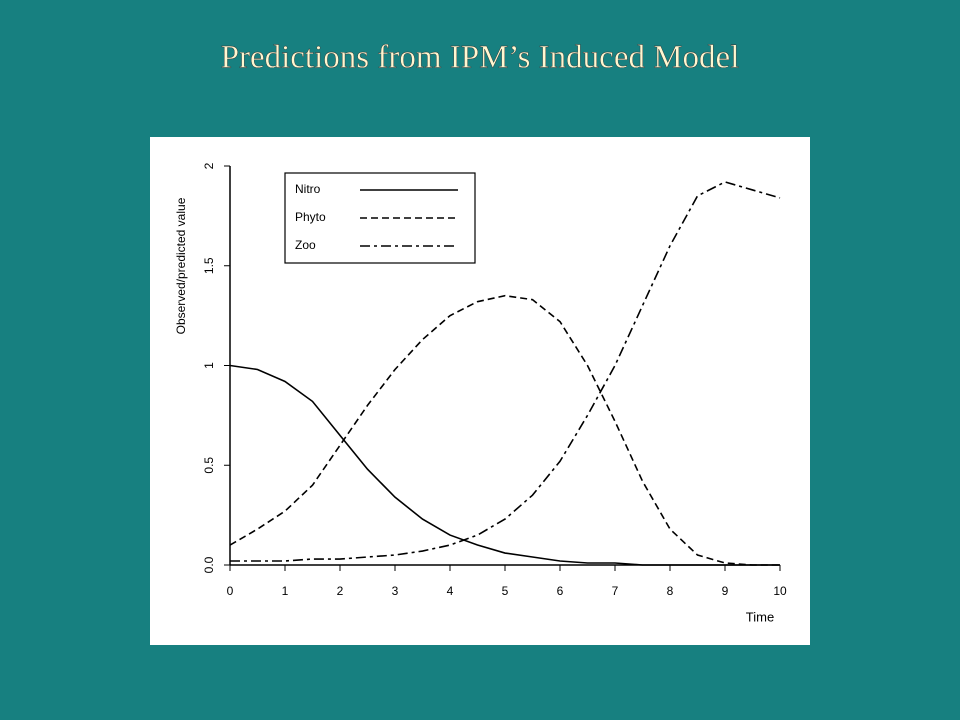 Image resolution: width=960 pixels, height=720 pixels. I want to click on x-tick-label: 10, so click(780, 591).